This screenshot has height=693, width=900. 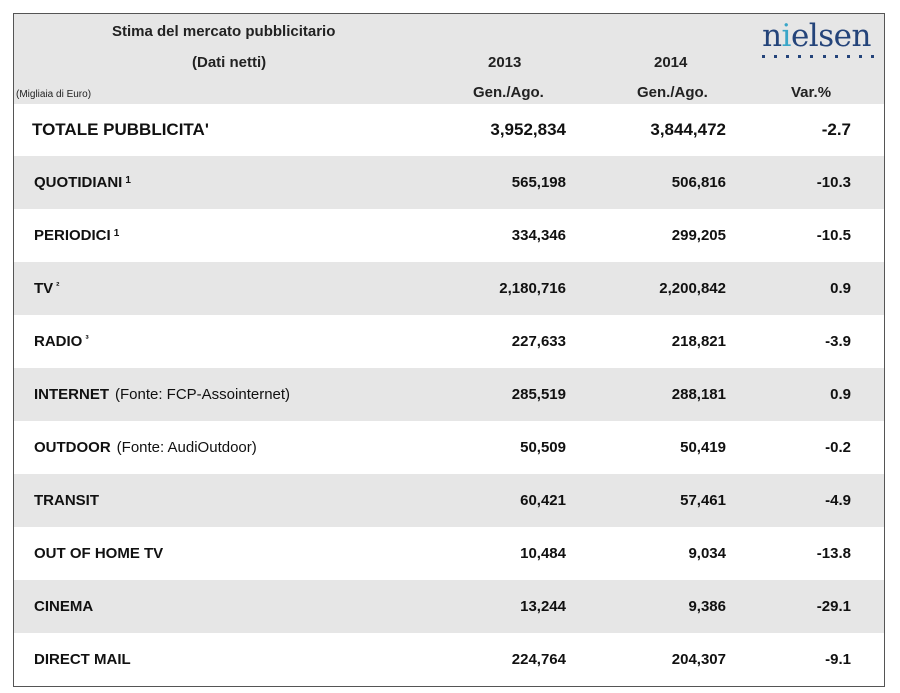 What do you see at coordinates (538, 235) in the screenshot?
I see `value-2013: 334,346` at bounding box center [538, 235].